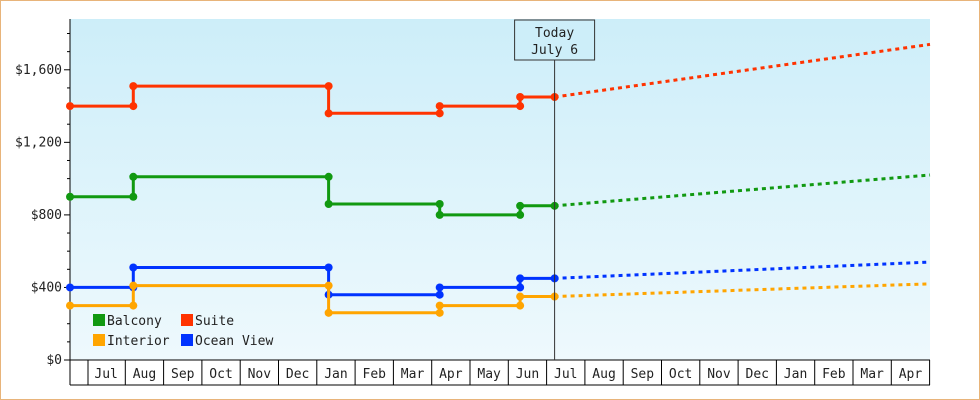 This screenshot has width=980, height=400. What do you see at coordinates (54, 360) in the screenshot?
I see `y-tick-label: $0` at bounding box center [54, 360].